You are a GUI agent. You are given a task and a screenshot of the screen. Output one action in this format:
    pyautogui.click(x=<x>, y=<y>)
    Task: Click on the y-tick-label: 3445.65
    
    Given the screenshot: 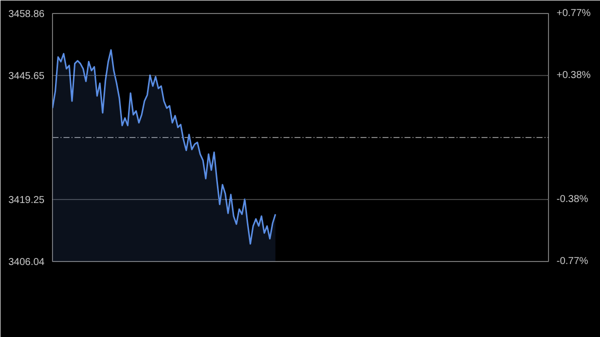 What is the action you would take?
    pyautogui.click(x=26, y=76)
    